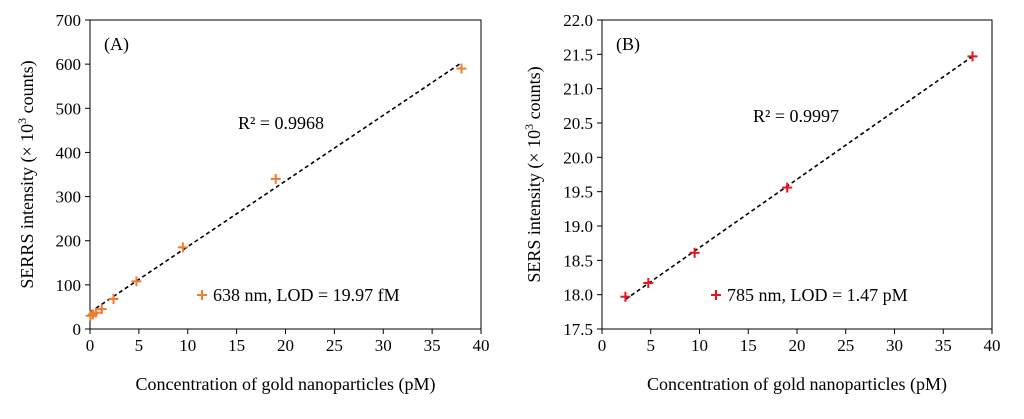 This screenshot has height=419, width=1024. What do you see at coordinates (578, 54) in the screenshot?
I see `y-tick-label: 21.5` at bounding box center [578, 54].